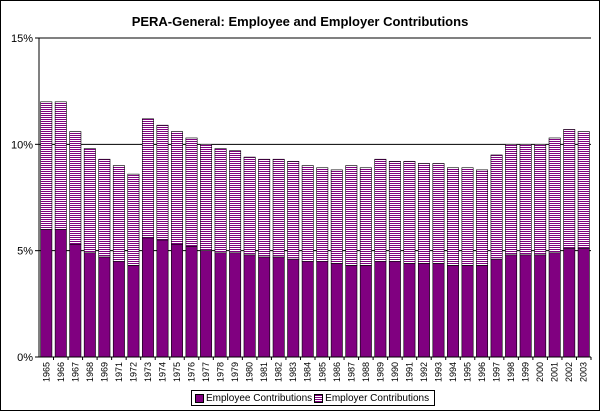 The height and width of the screenshot is (411, 600). Describe the element at coordinates (337, 372) in the screenshot. I see `x-tick-label: 1986` at that location.